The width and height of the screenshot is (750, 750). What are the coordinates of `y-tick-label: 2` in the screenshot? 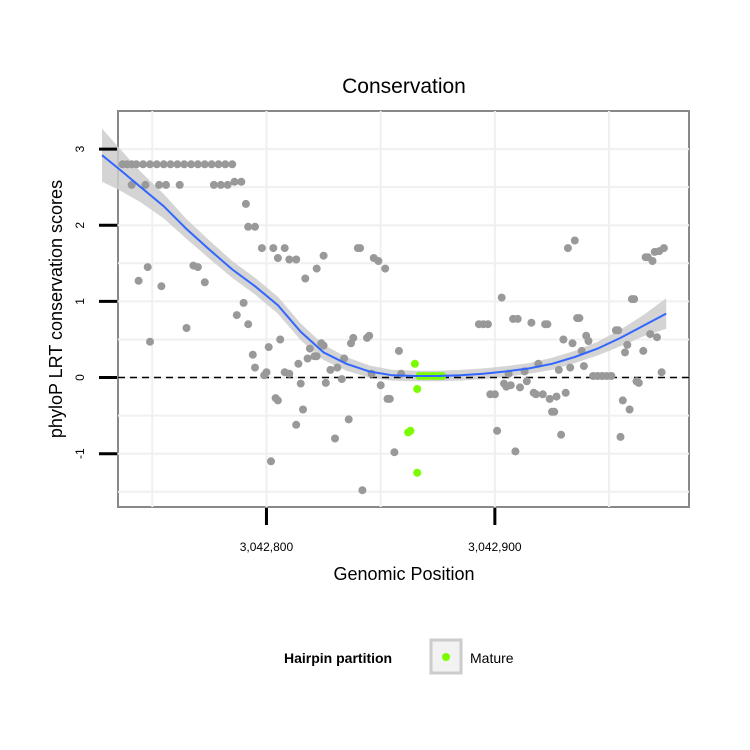 It's located at (80, 225).